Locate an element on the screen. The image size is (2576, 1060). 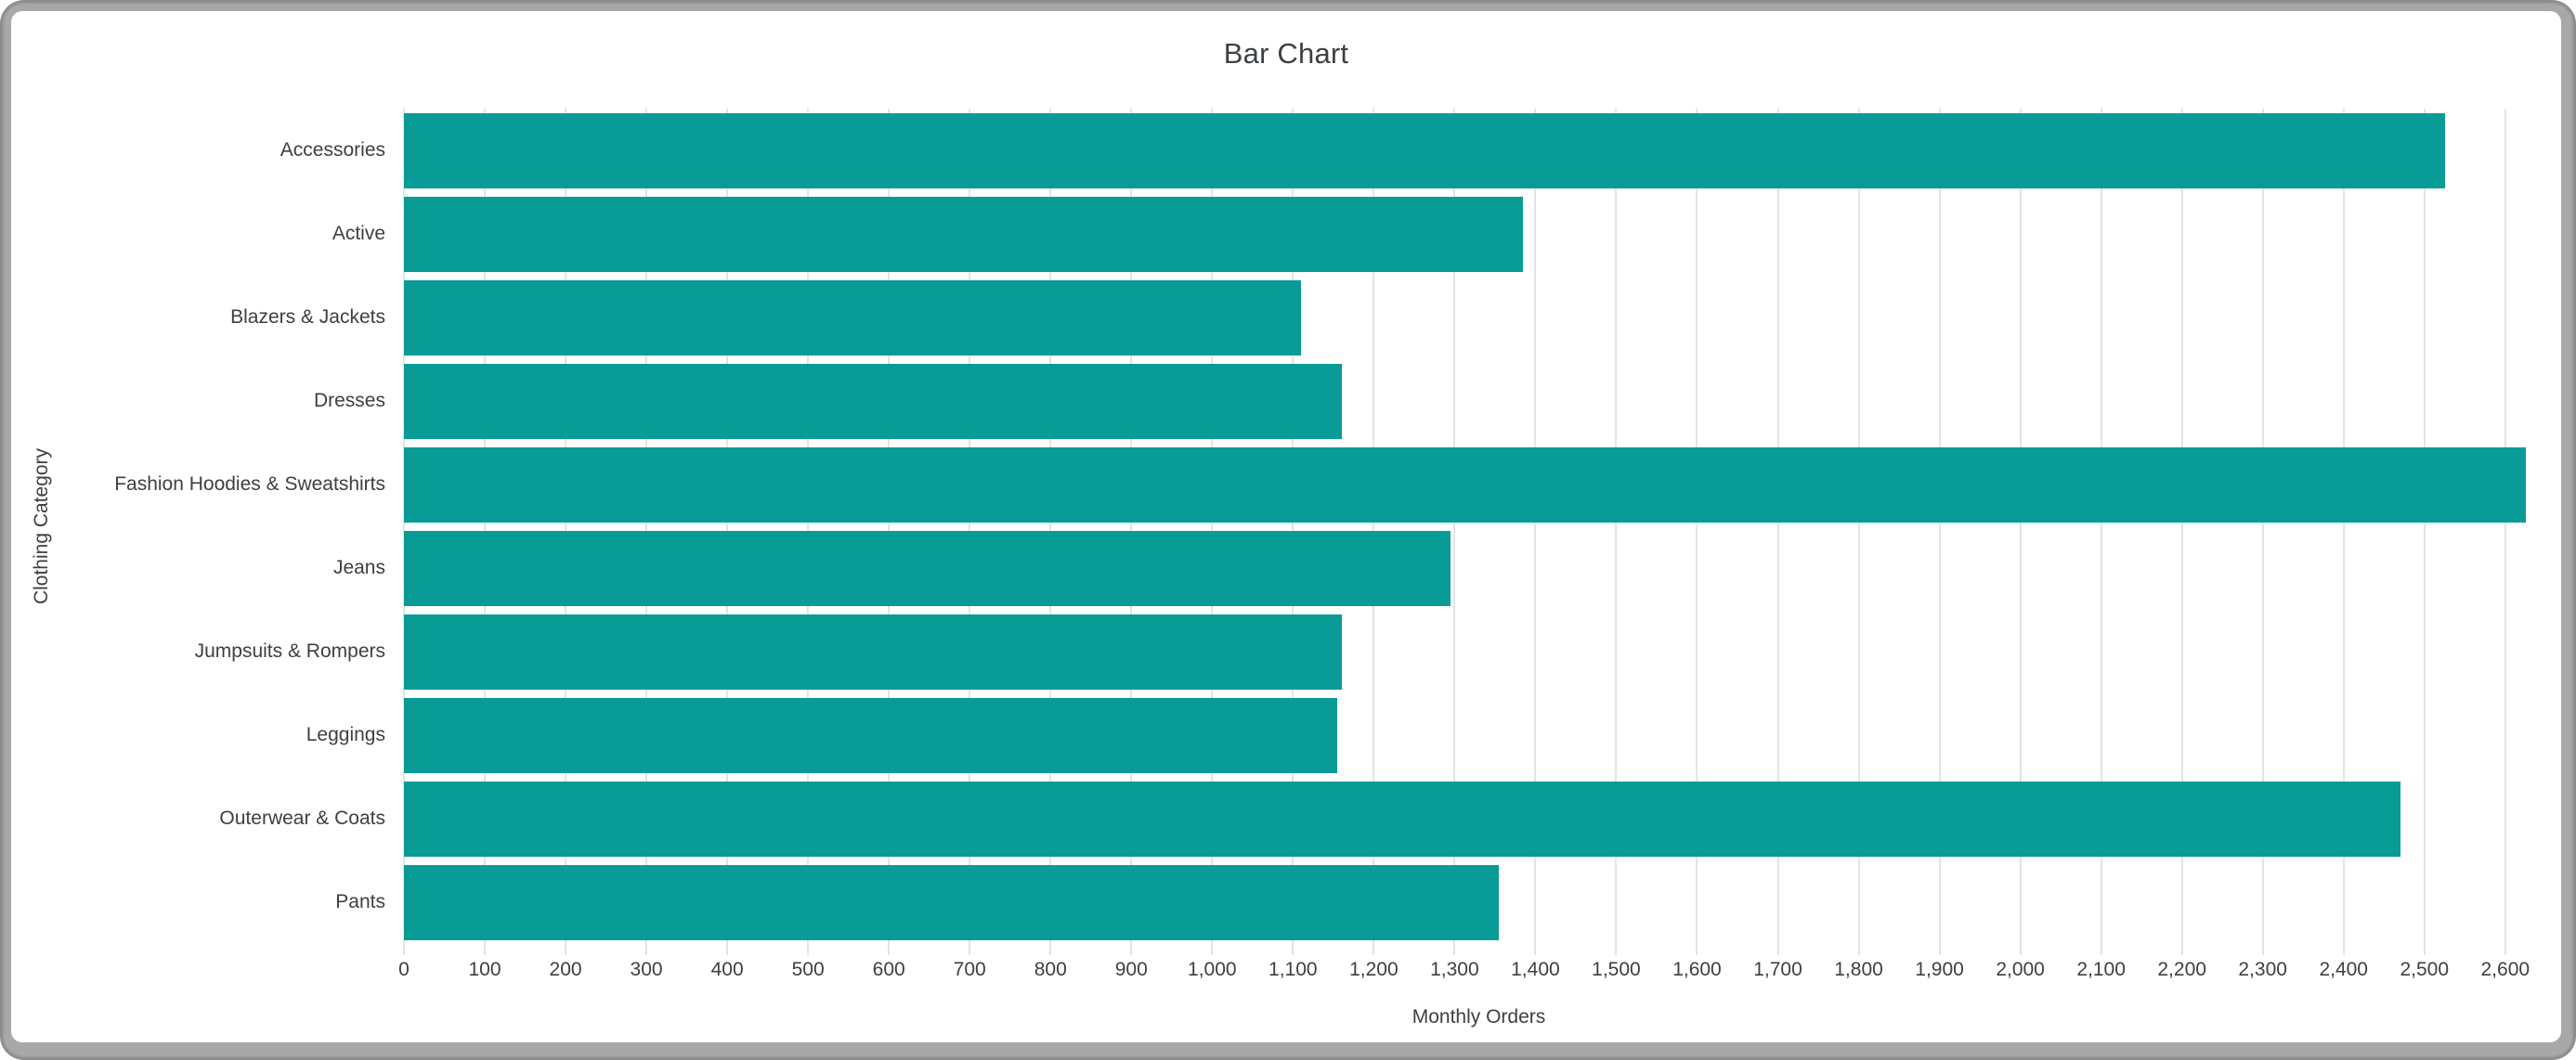
x-tick-label-2,400: 2,400 is located at coordinates (2344, 969).